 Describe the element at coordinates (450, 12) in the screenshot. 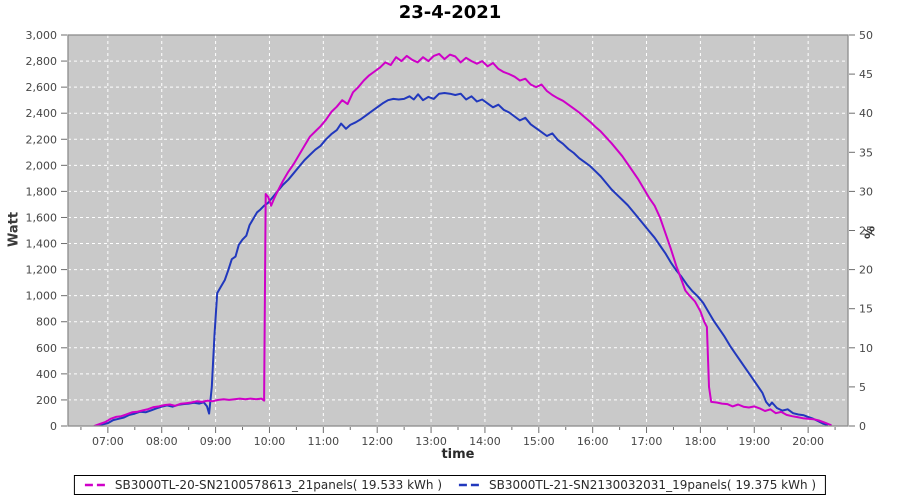

I see `chart-title: 23-4-2021` at that location.